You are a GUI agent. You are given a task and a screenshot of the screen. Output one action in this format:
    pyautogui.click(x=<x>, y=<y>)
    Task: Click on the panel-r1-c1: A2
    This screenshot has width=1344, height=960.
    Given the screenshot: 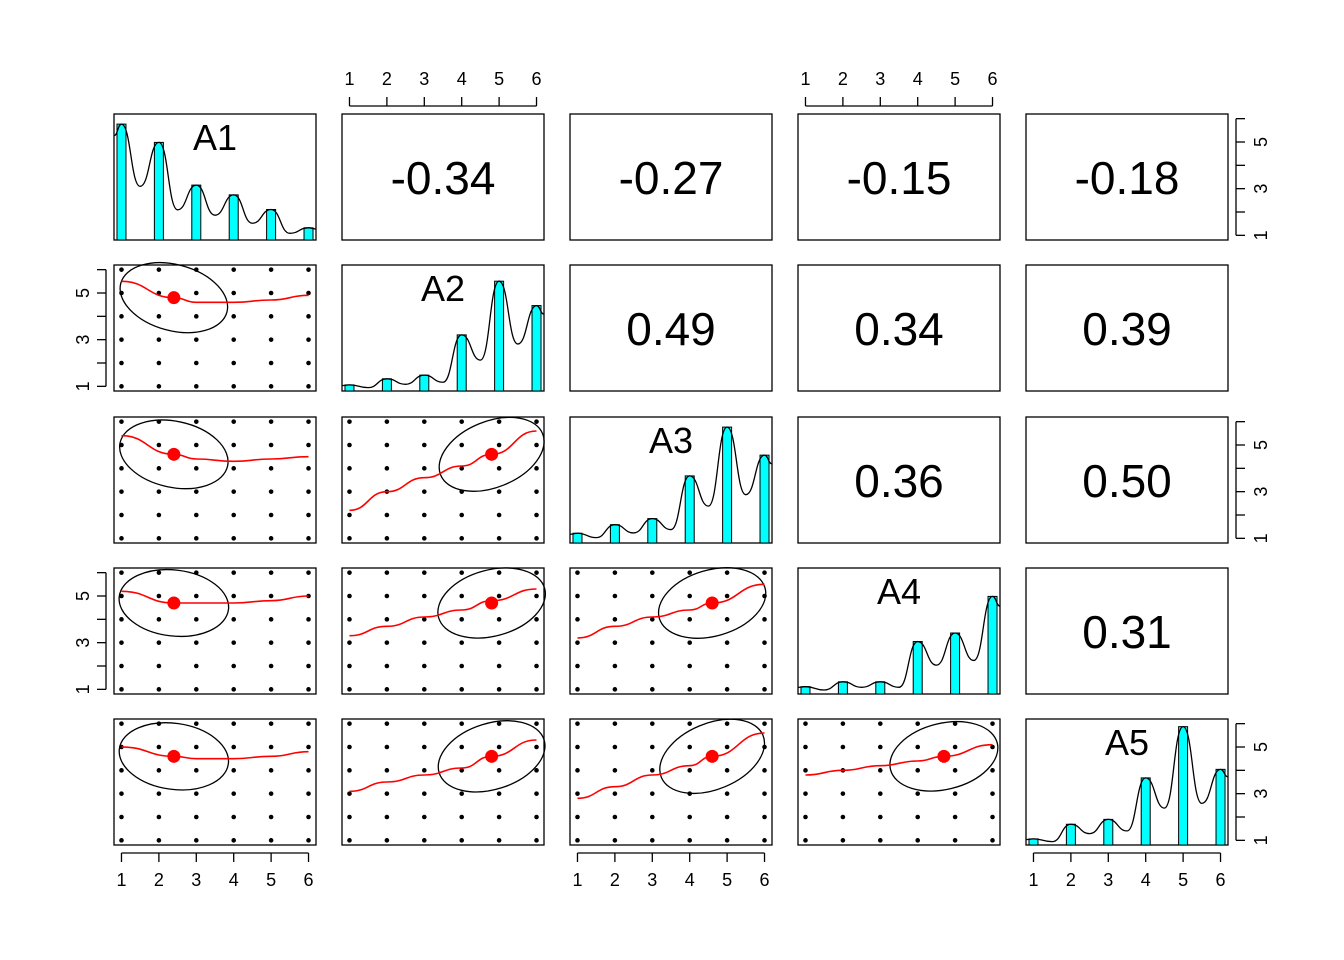 What is the action you would take?
    pyautogui.click(x=443, y=328)
    